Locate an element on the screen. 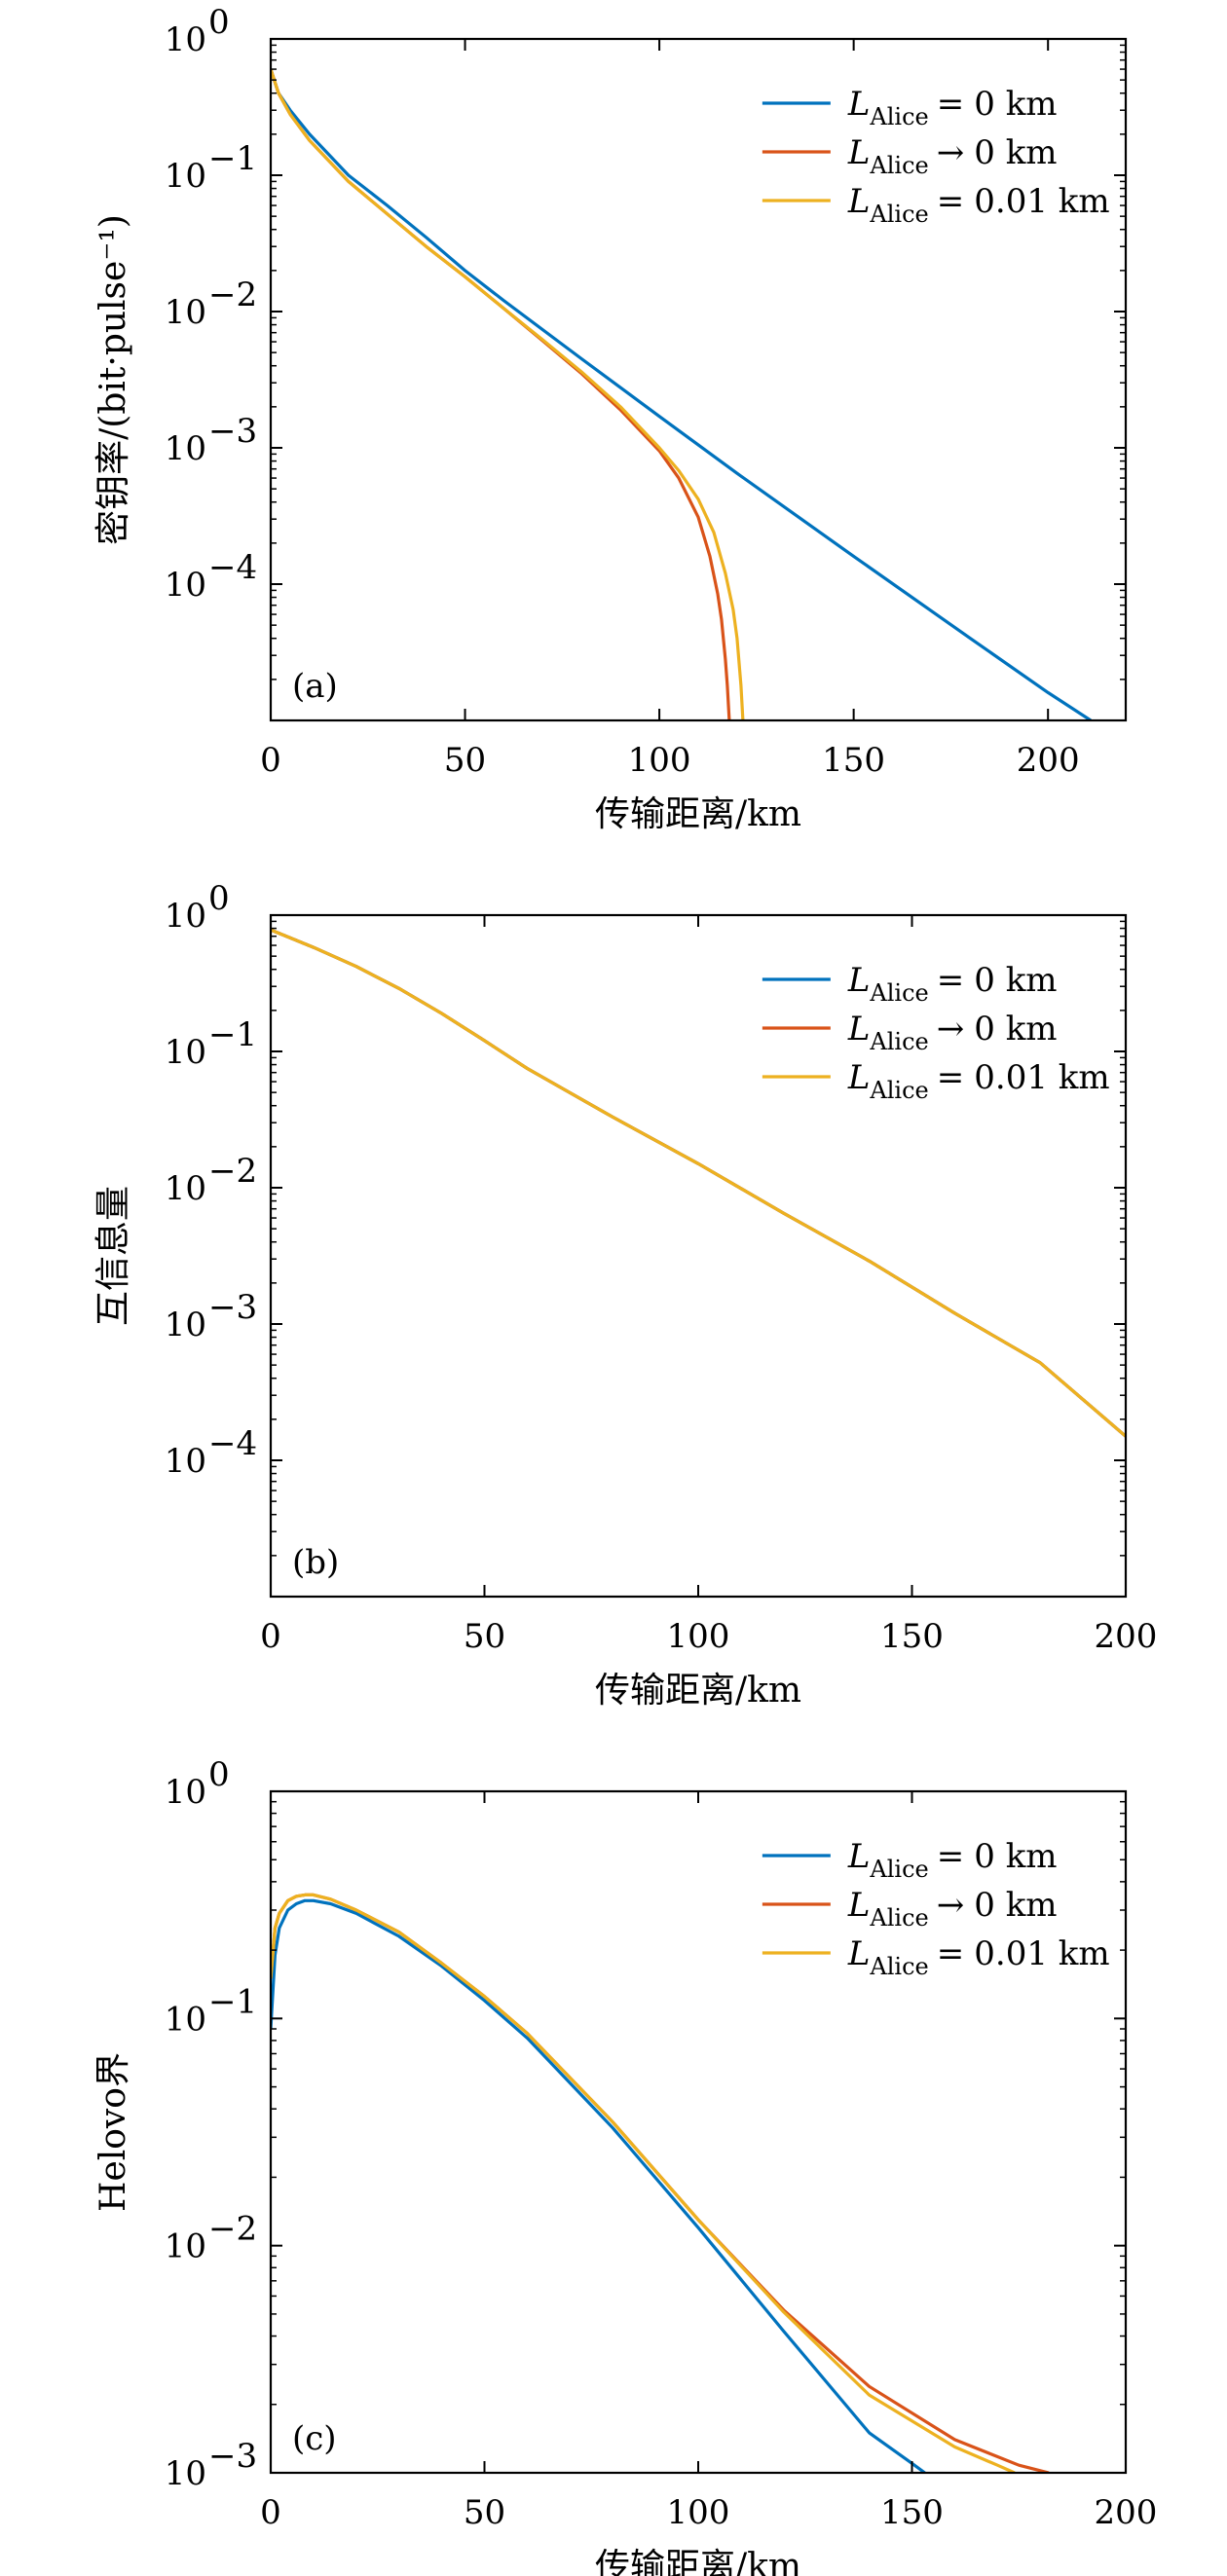  panel-label: (a) is located at coordinates (315, 686).